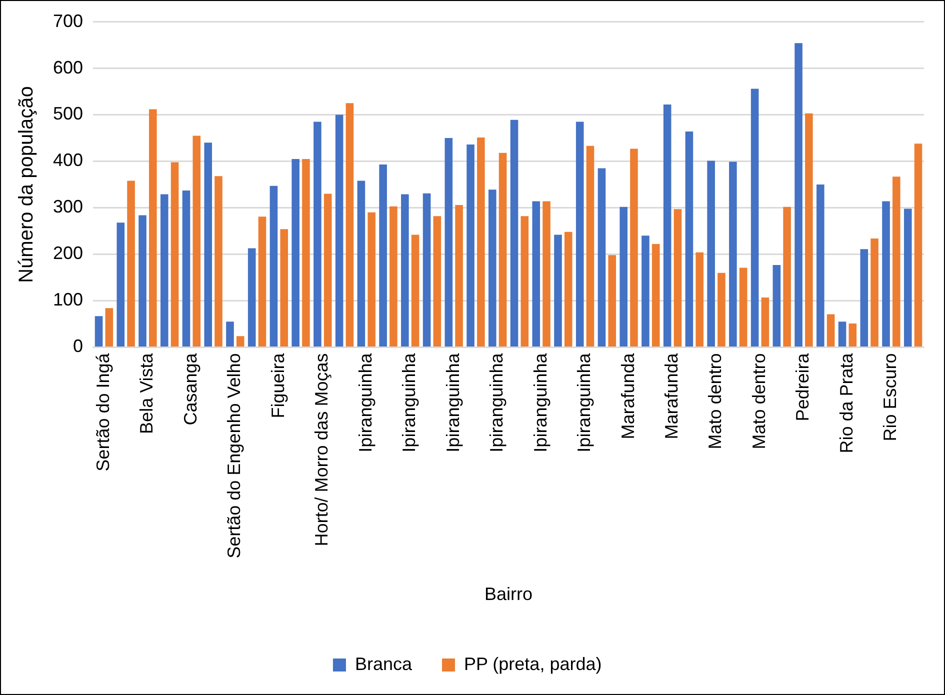  I want to click on x-tick-label: Rio da Prata, so click(846, 403).